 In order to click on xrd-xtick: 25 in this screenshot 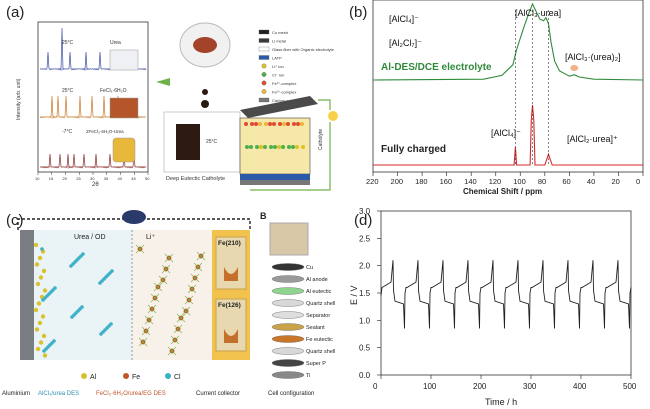, I will do `click(78, 178)`.